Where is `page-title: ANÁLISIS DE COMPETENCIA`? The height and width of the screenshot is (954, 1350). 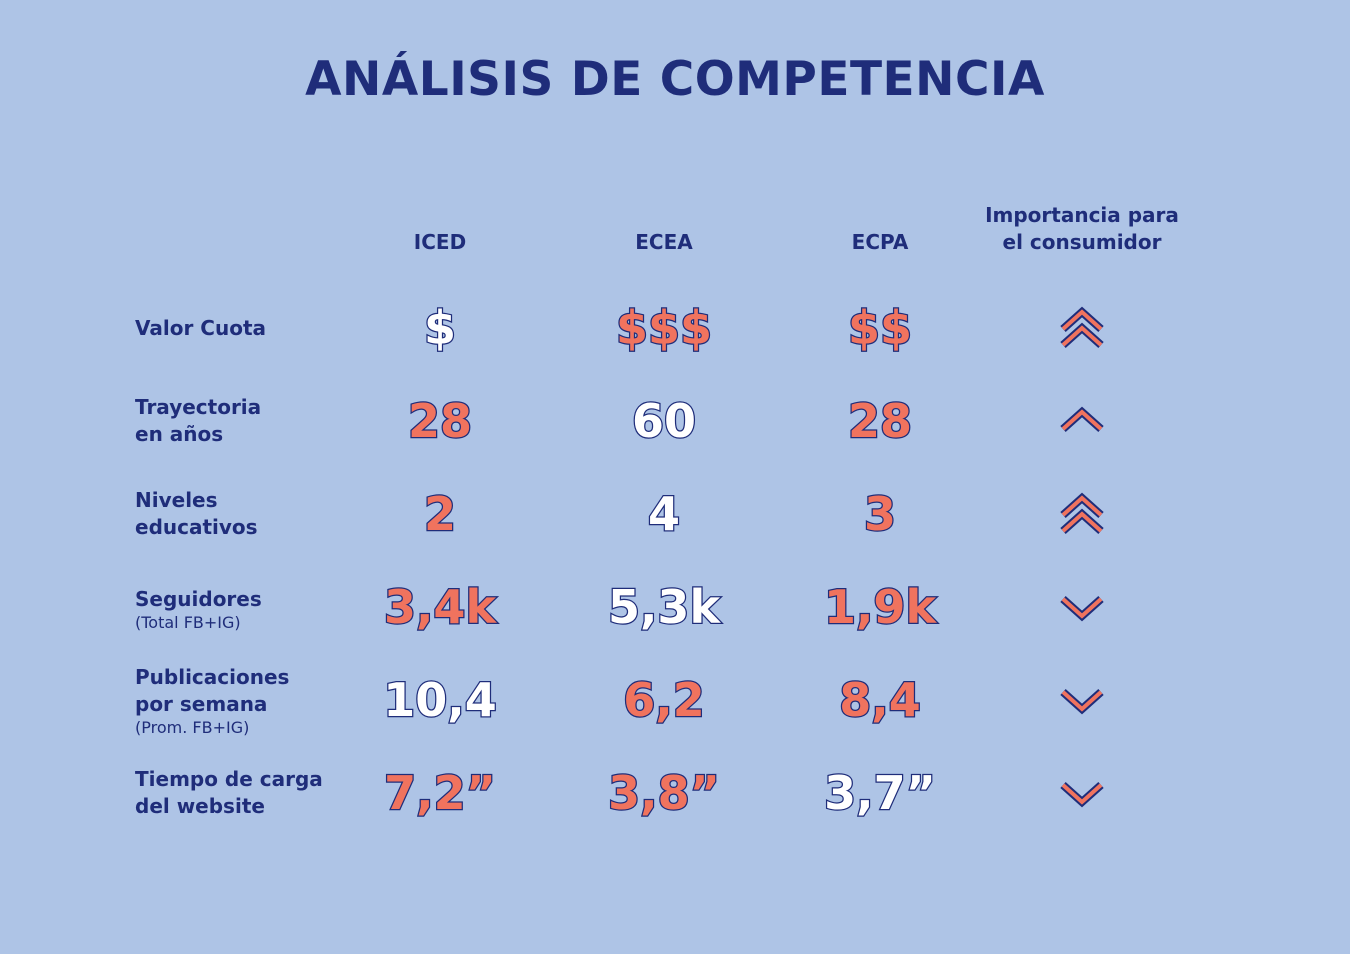 page-title: ANÁLISIS DE COMPETENCIA is located at coordinates (675, 79).